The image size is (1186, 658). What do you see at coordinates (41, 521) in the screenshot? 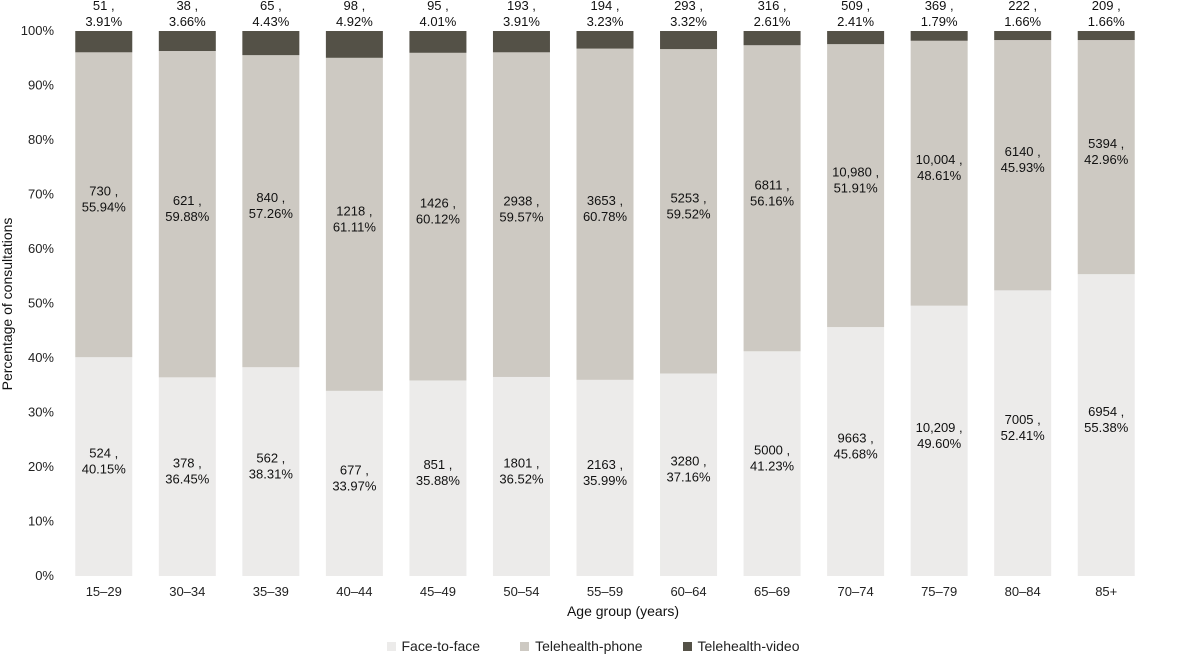
I see `y-tick-label: 10%` at bounding box center [41, 521].